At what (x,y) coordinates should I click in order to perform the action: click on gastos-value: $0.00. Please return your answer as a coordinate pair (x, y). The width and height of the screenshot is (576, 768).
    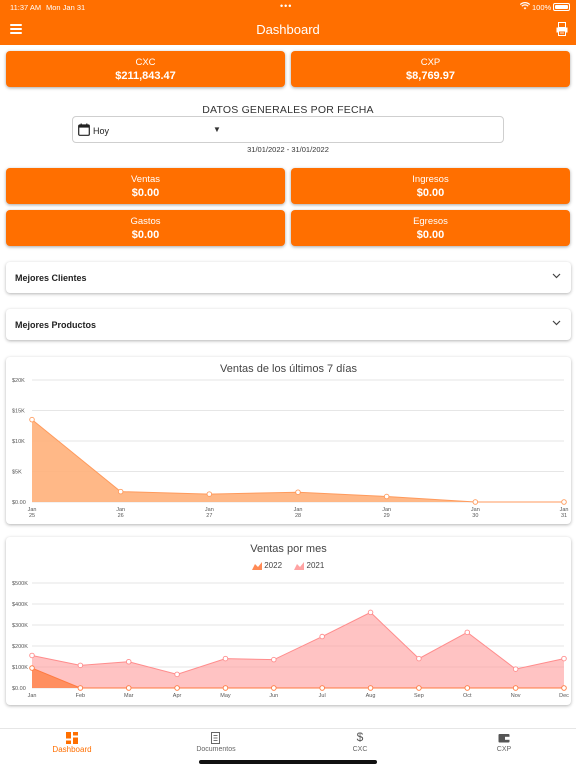
    Looking at the image, I should click on (145, 235).